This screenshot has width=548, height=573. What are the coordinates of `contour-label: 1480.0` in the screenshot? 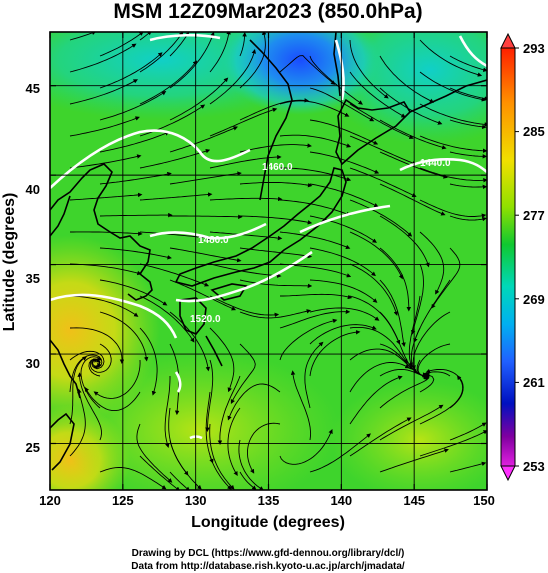 It's located at (213, 240).